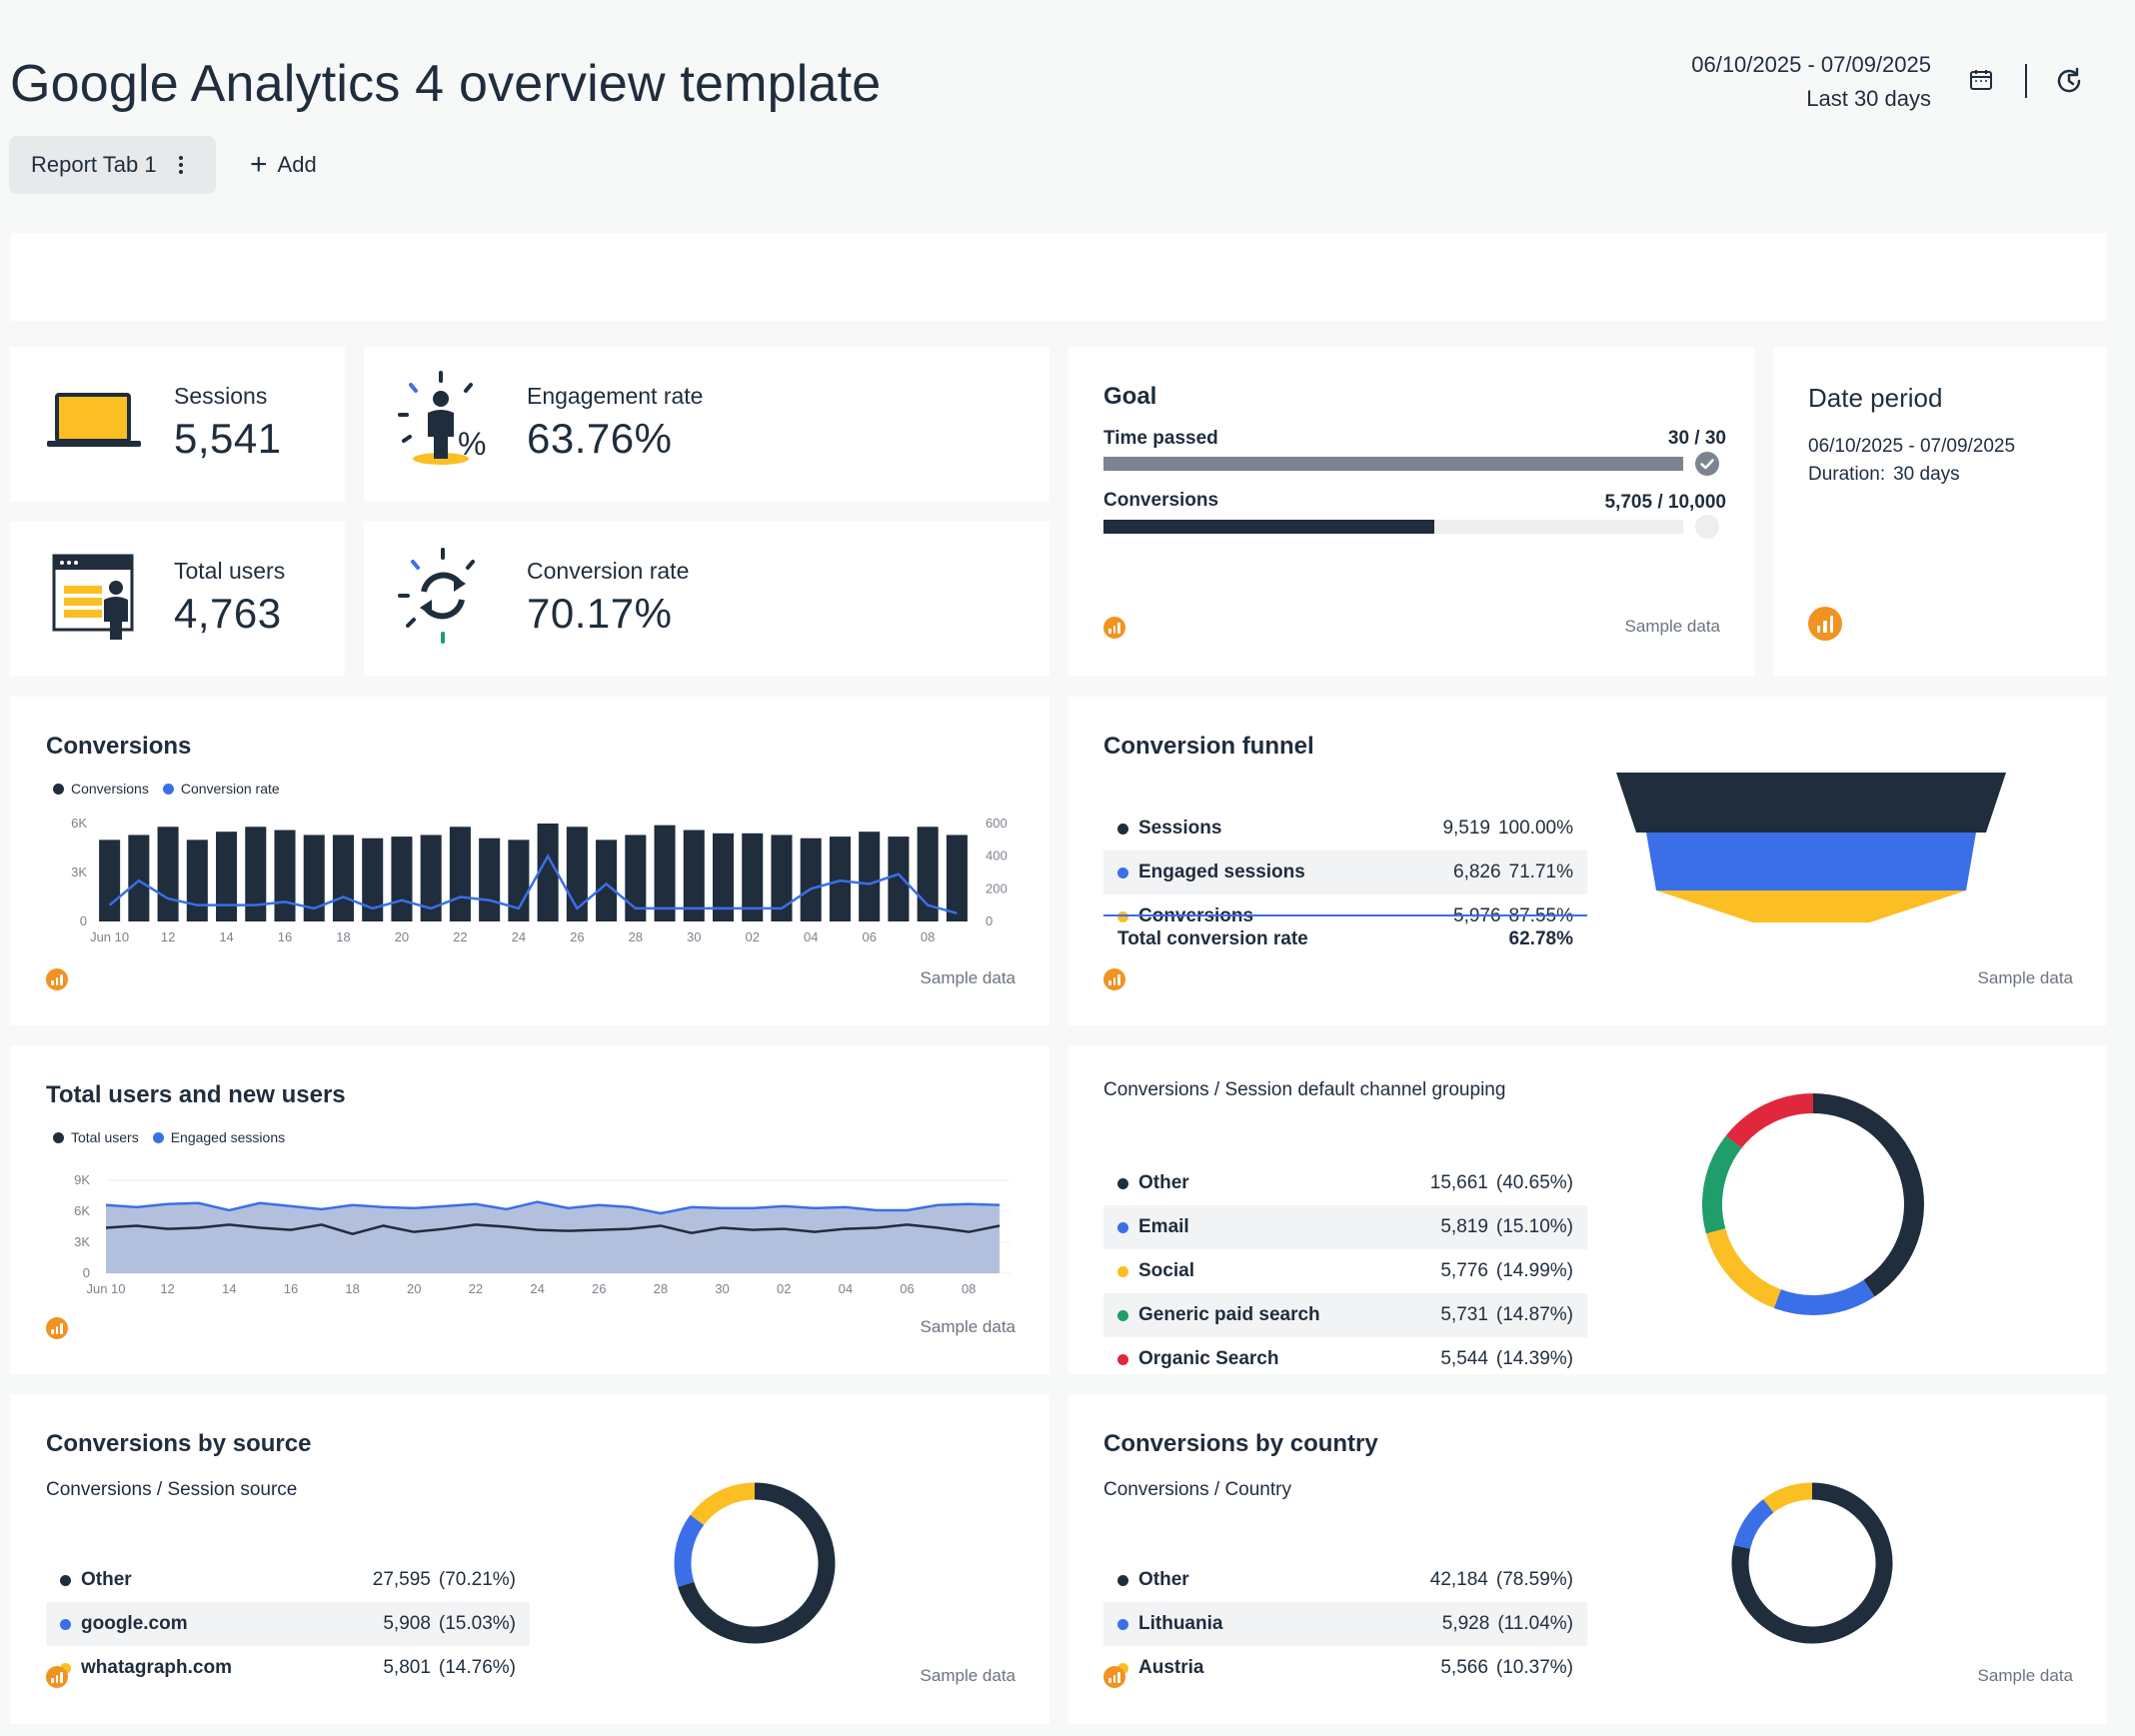 This screenshot has width=2135, height=1736. I want to click on funnel-value: 9,519 100.00%, so click(1514, 829).